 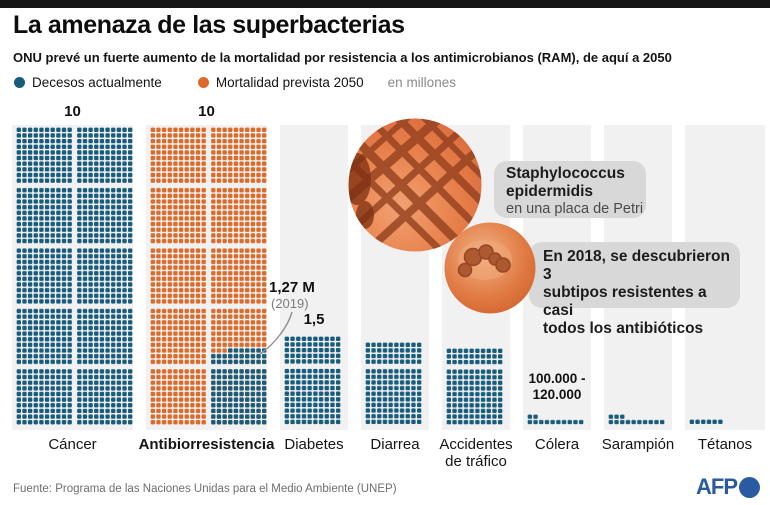 I want to click on staph-name-line2: epidermidis, so click(x=549, y=191).